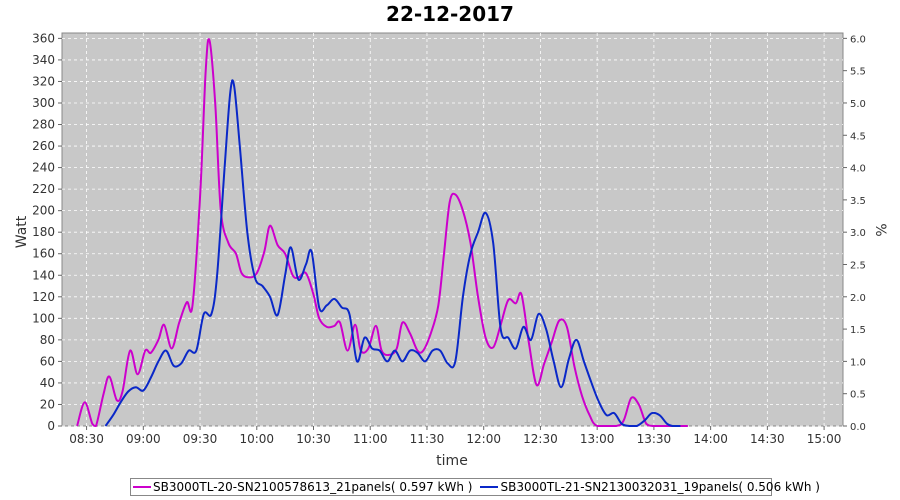 Image resolution: width=900 pixels, height=500 pixels. What do you see at coordinates (450, 14) in the screenshot?
I see `chart-title: 22-12-2017` at bounding box center [450, 14].